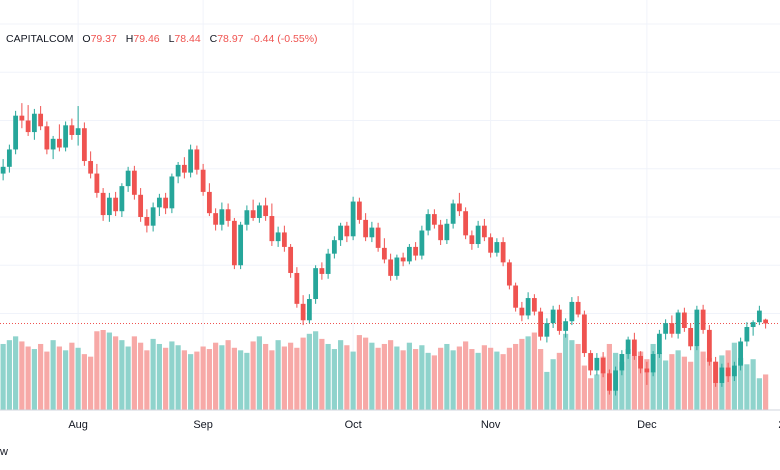 Image resolution: width=780 pixels, height=470 pixels. Describe the element at coordinates (491, 425) in the screenshot. I see `x-tick-label: Nov` at that location.